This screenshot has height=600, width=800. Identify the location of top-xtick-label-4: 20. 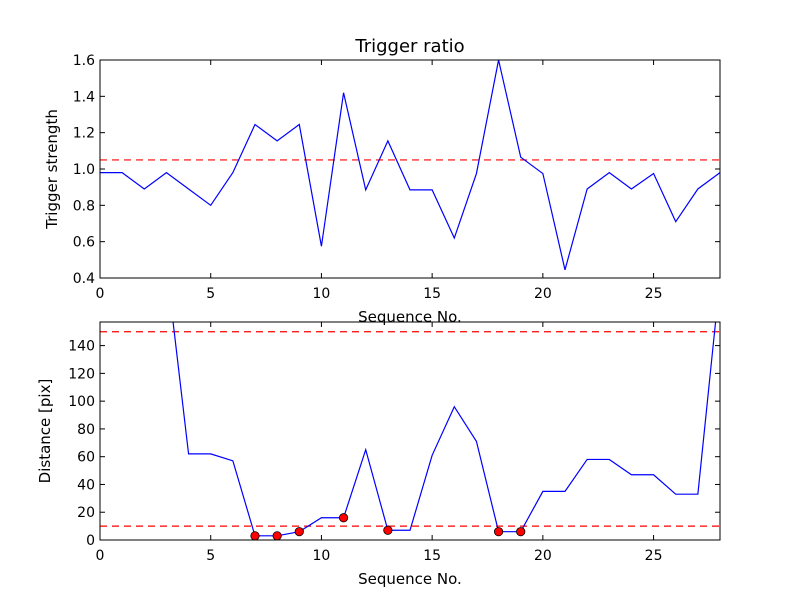
(543, 294).